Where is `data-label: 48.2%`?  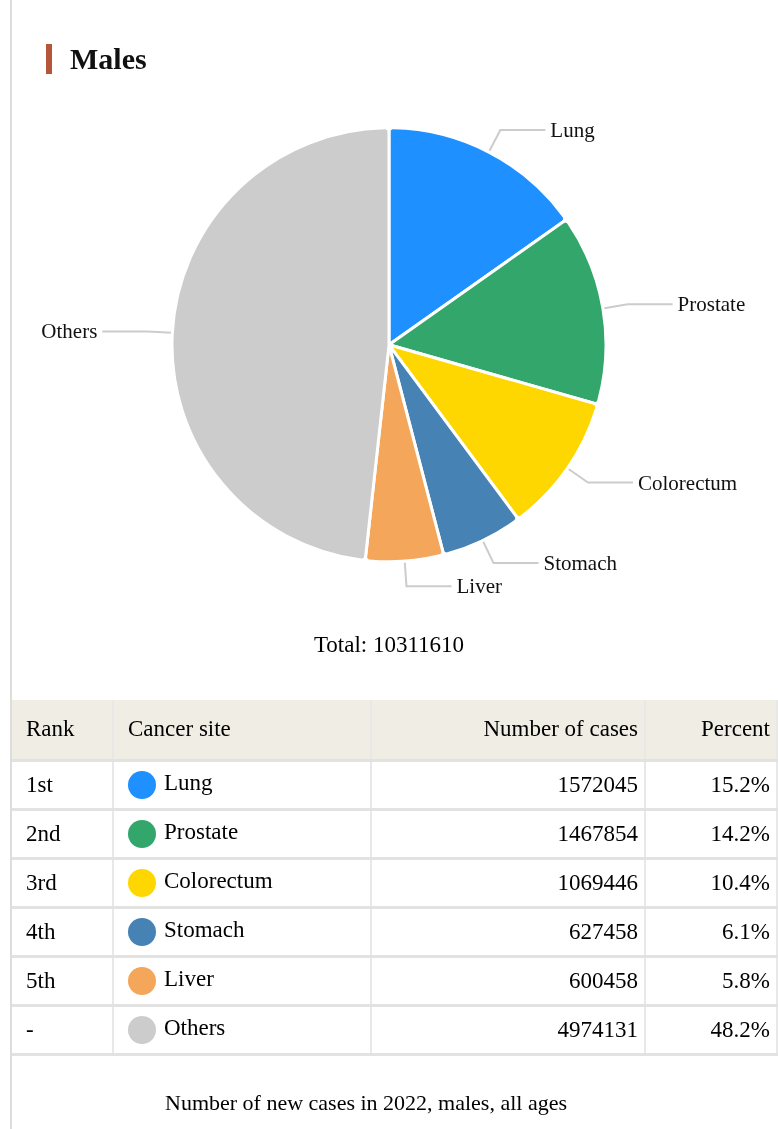
data-label: 48.2% is located at coordinates (711, 1029).